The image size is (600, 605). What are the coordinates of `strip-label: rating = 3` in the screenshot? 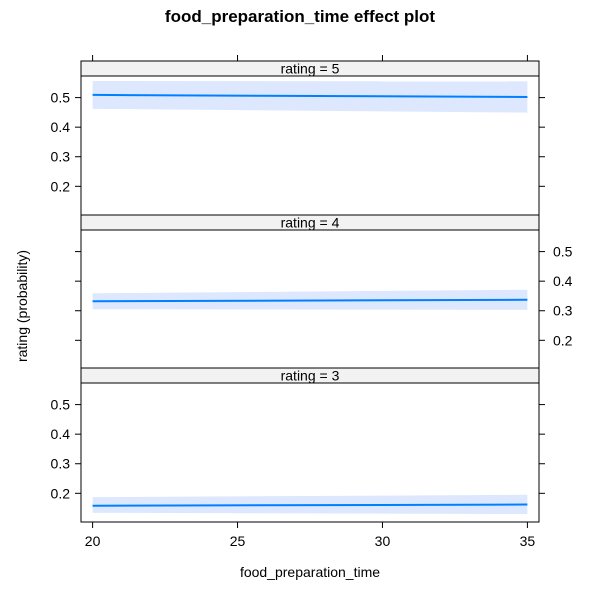 It's located at (310, 376).